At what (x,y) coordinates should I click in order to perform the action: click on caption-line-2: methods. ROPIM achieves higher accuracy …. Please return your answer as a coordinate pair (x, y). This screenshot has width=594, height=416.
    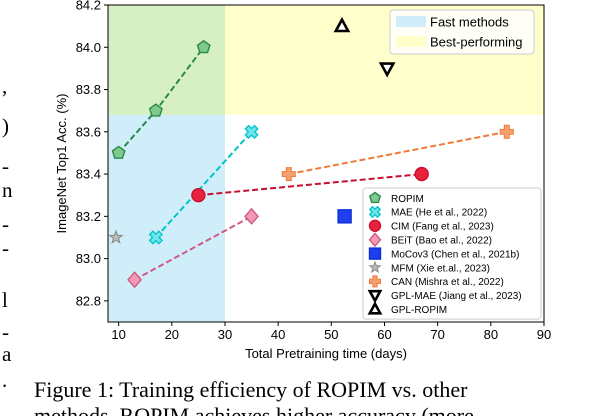
    Looking at the image, I should click on (254, 410).